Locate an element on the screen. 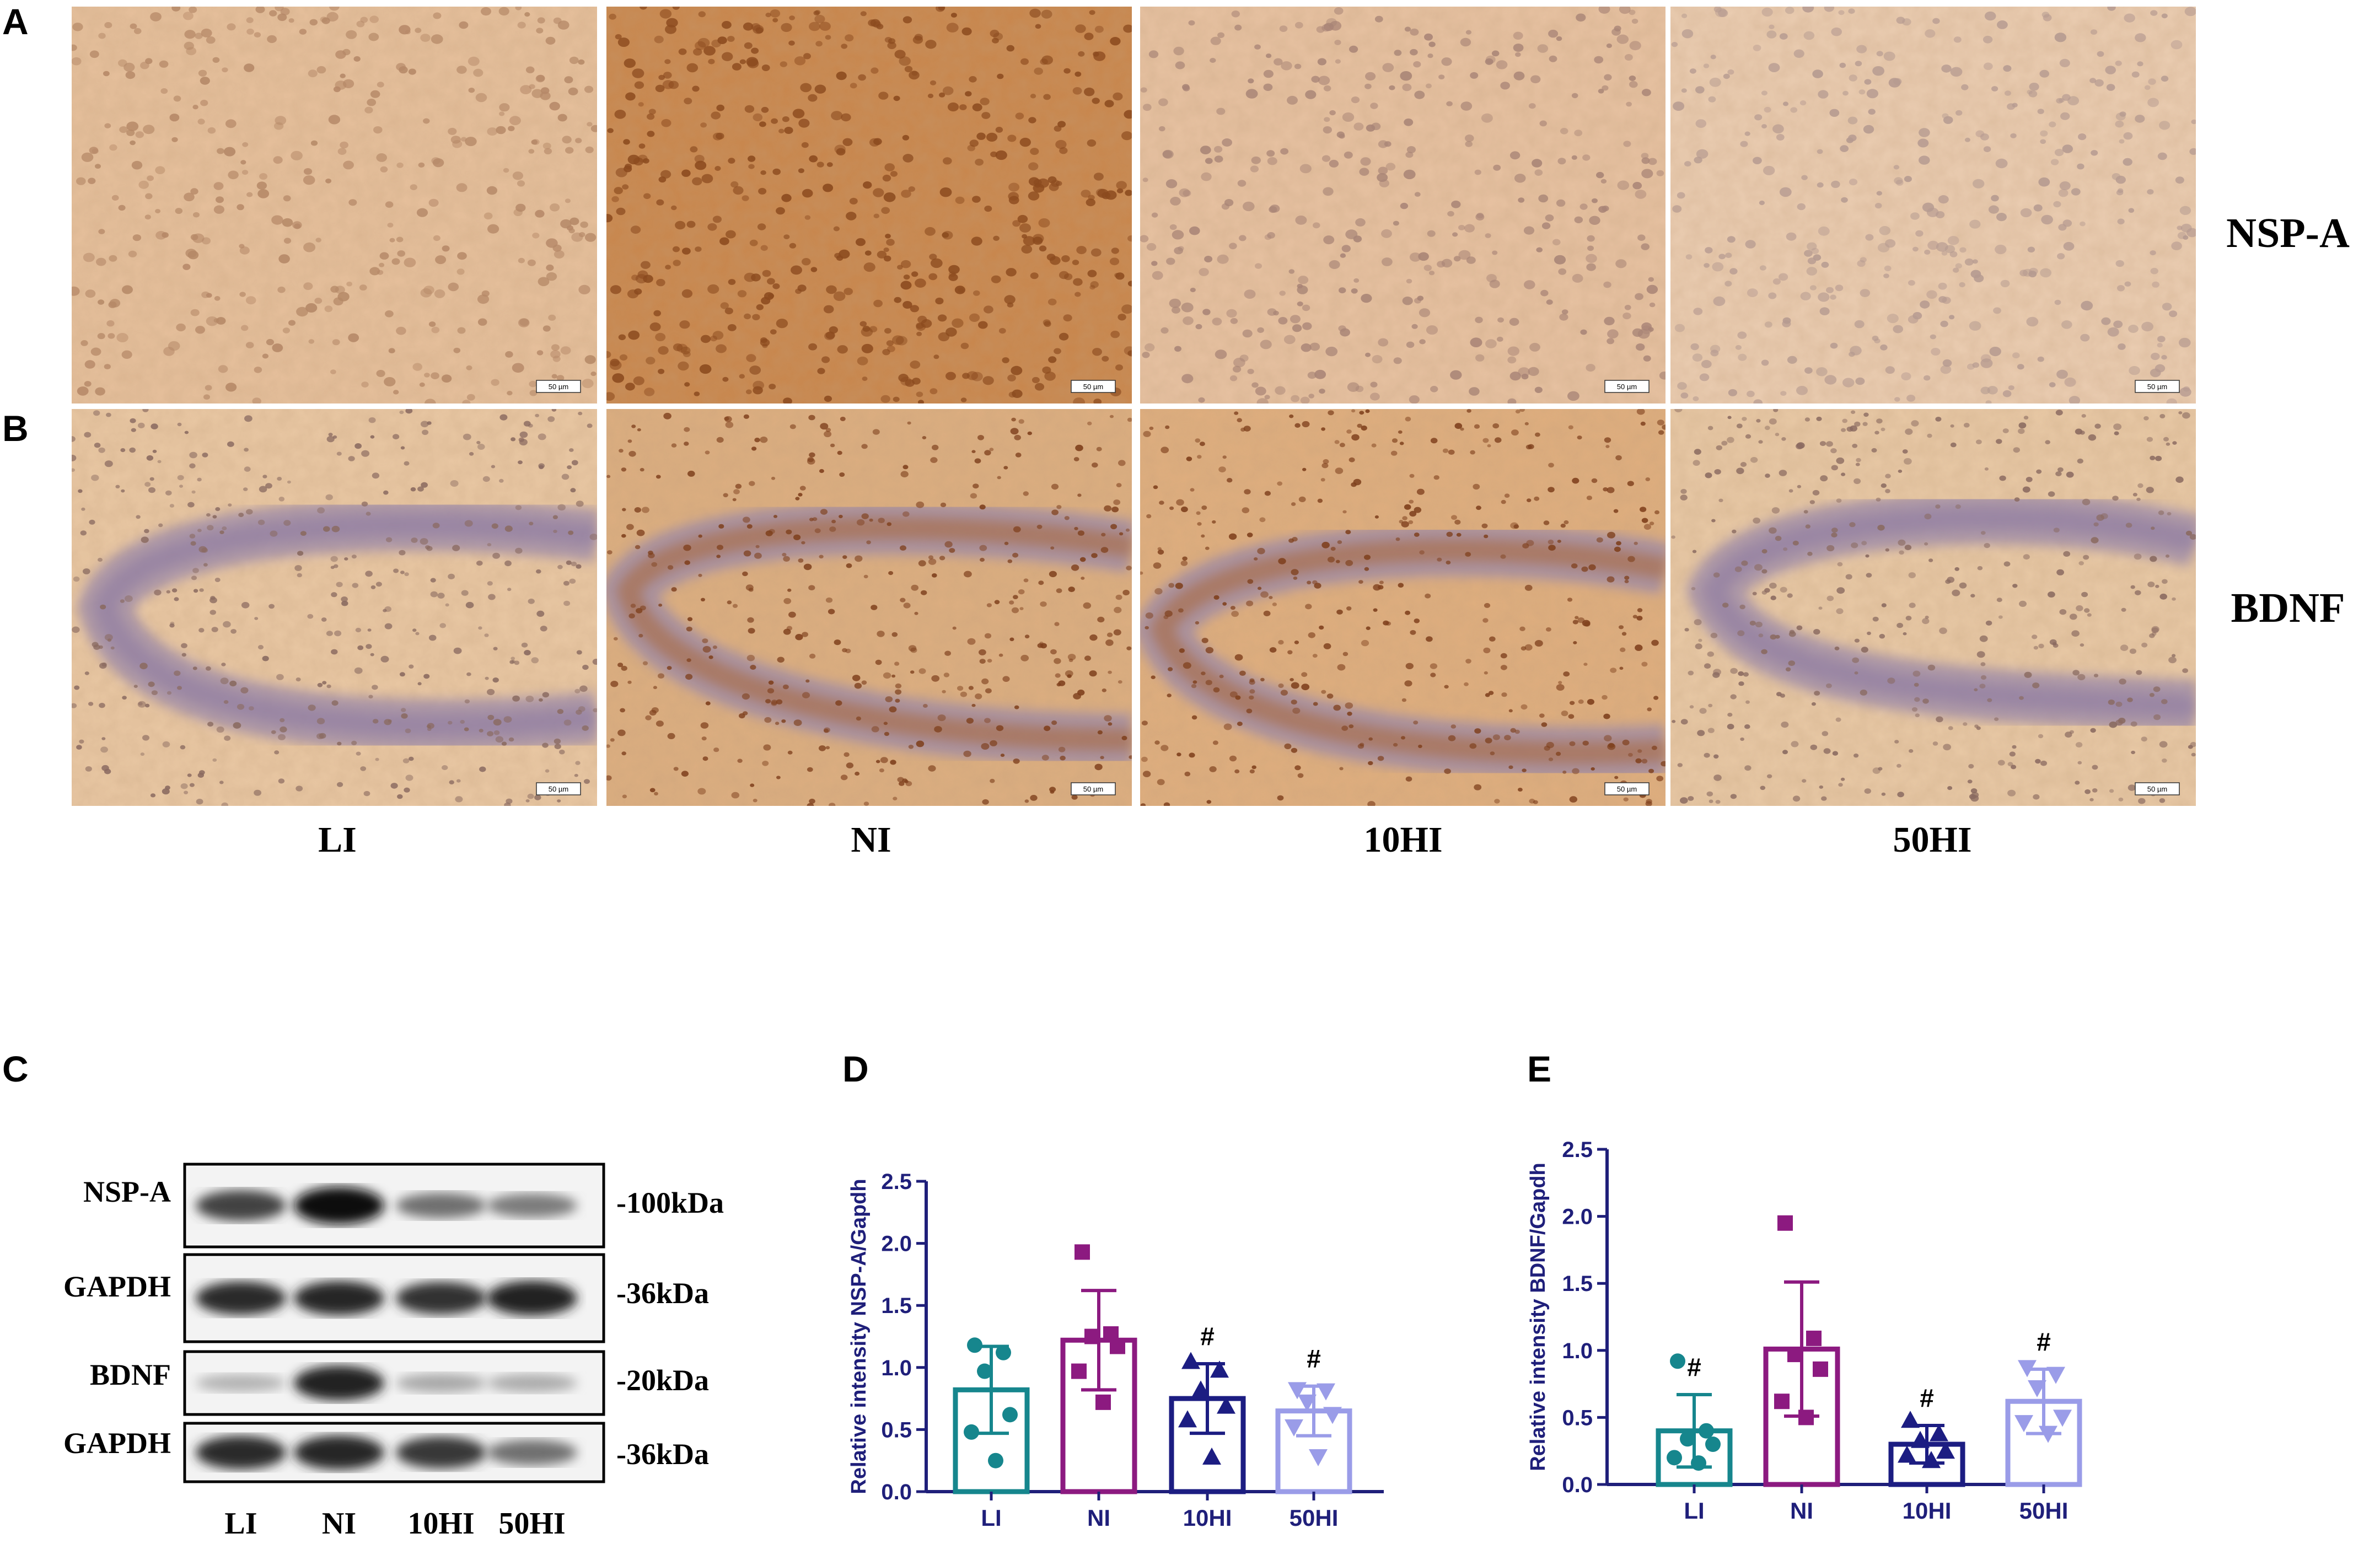 The width and height of the screenshot is (2380, 1544). x-tick-label: LI is located at coordinates (991, 1518).